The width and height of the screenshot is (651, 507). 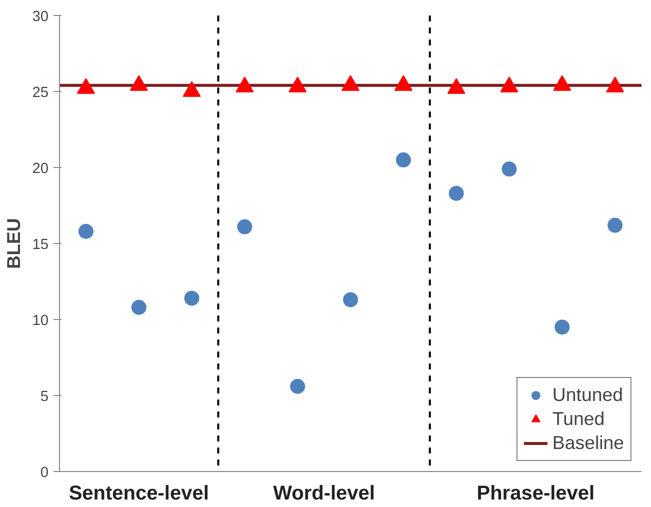 I want to click on text: Word-level, so click(x=324, y=493).